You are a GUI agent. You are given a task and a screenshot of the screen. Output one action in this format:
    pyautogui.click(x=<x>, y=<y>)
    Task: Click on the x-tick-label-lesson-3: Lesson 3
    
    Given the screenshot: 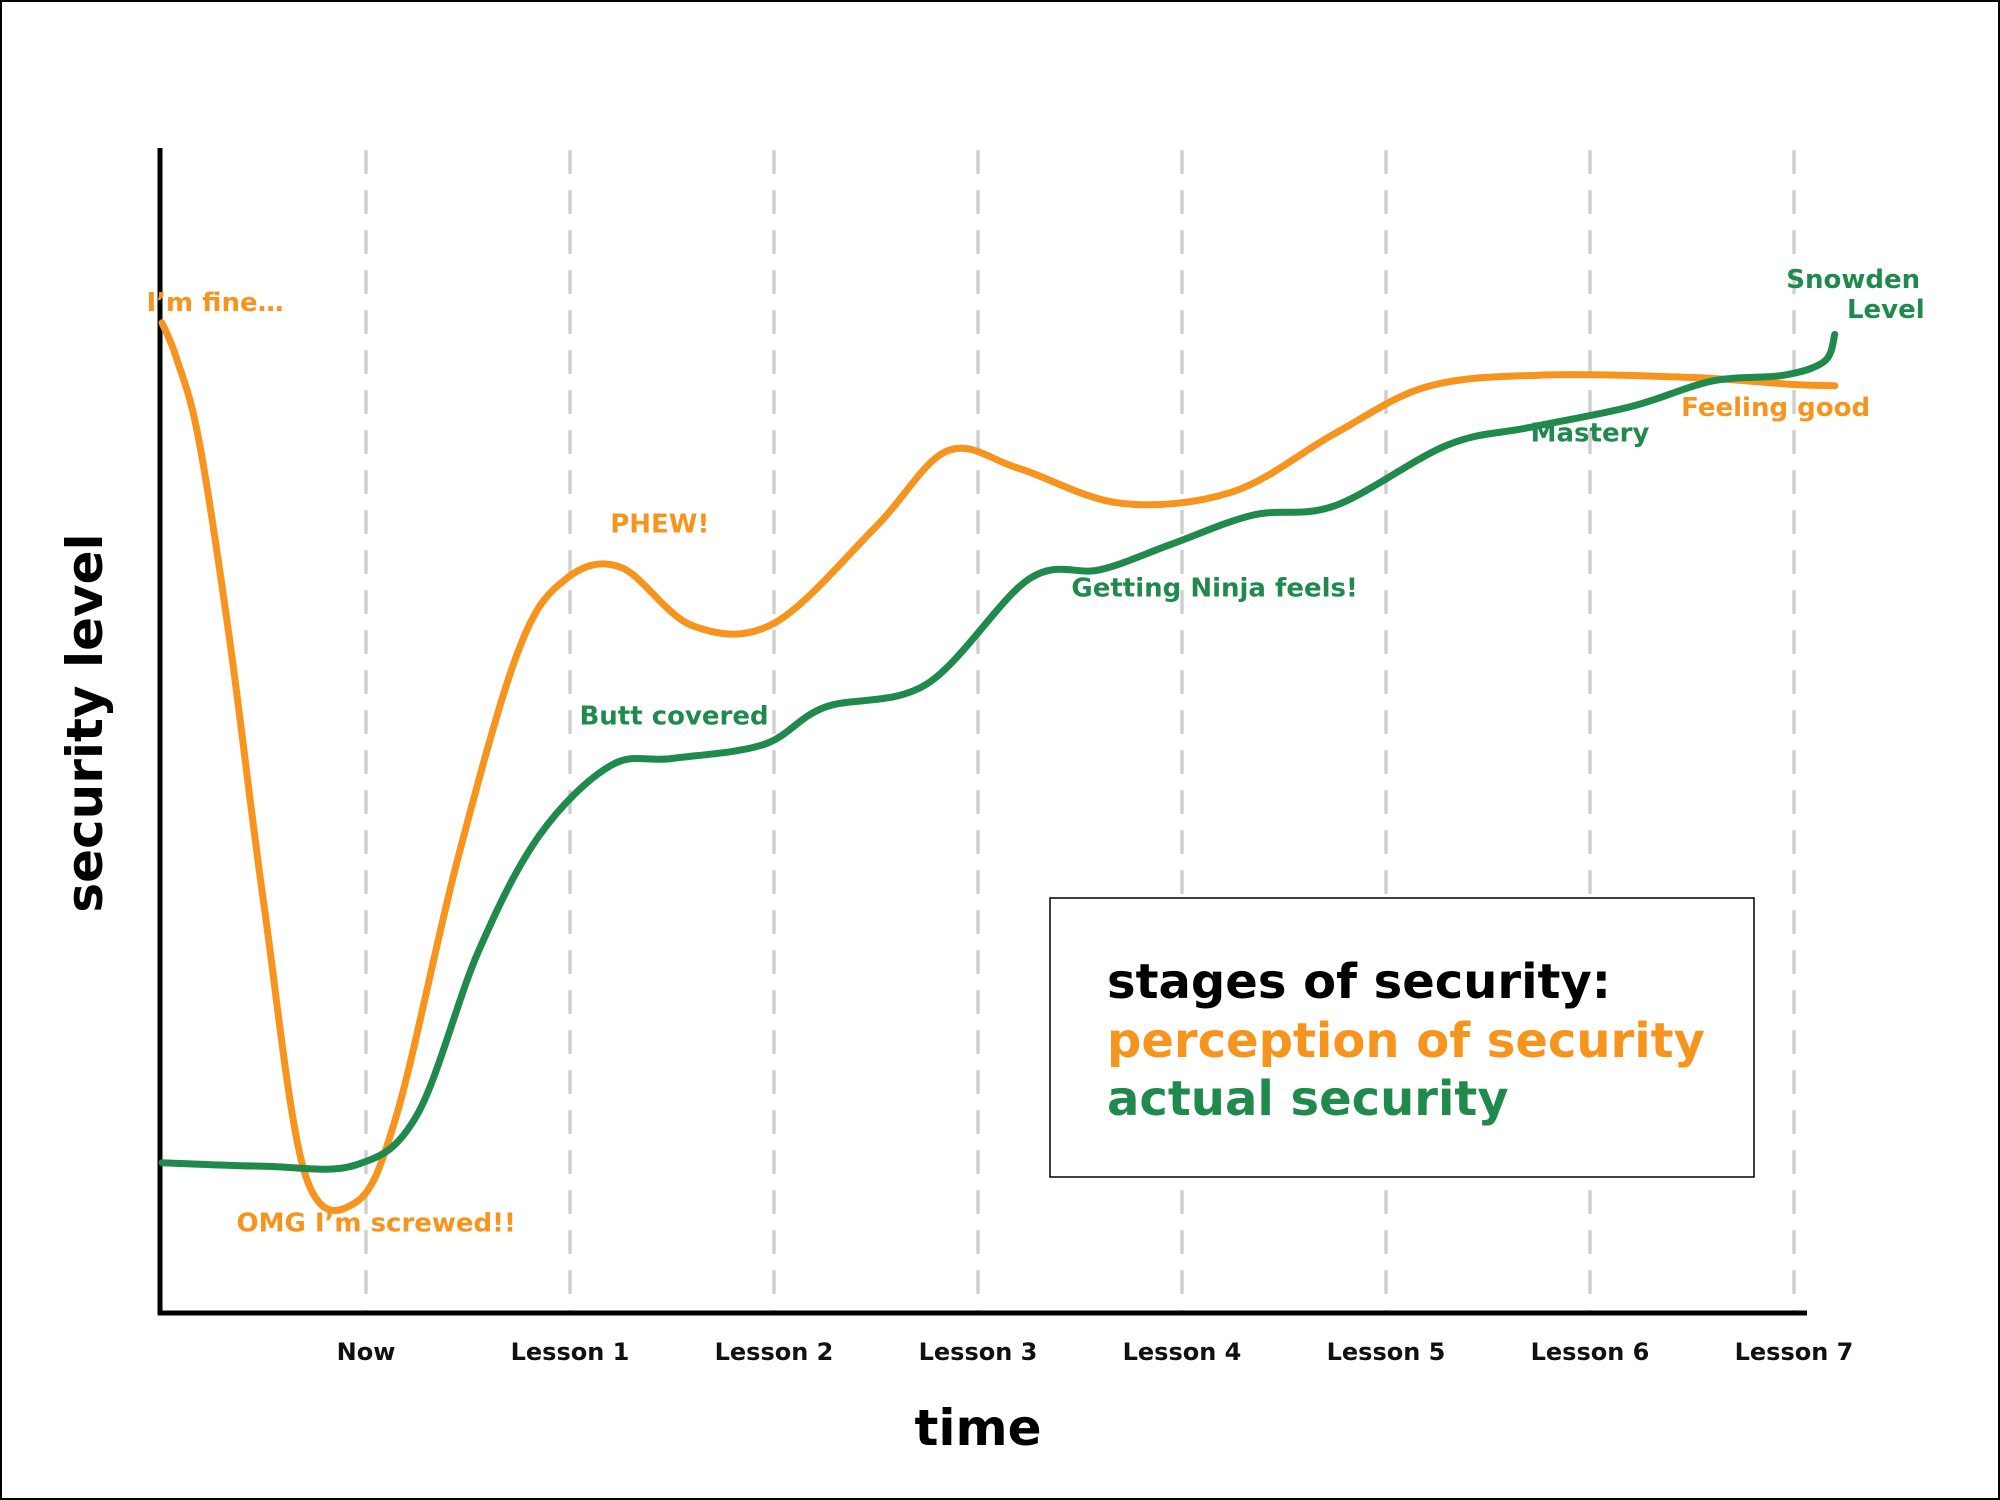 What is the action you would take?
    pyautogui.click(x=978, y=1352)
    